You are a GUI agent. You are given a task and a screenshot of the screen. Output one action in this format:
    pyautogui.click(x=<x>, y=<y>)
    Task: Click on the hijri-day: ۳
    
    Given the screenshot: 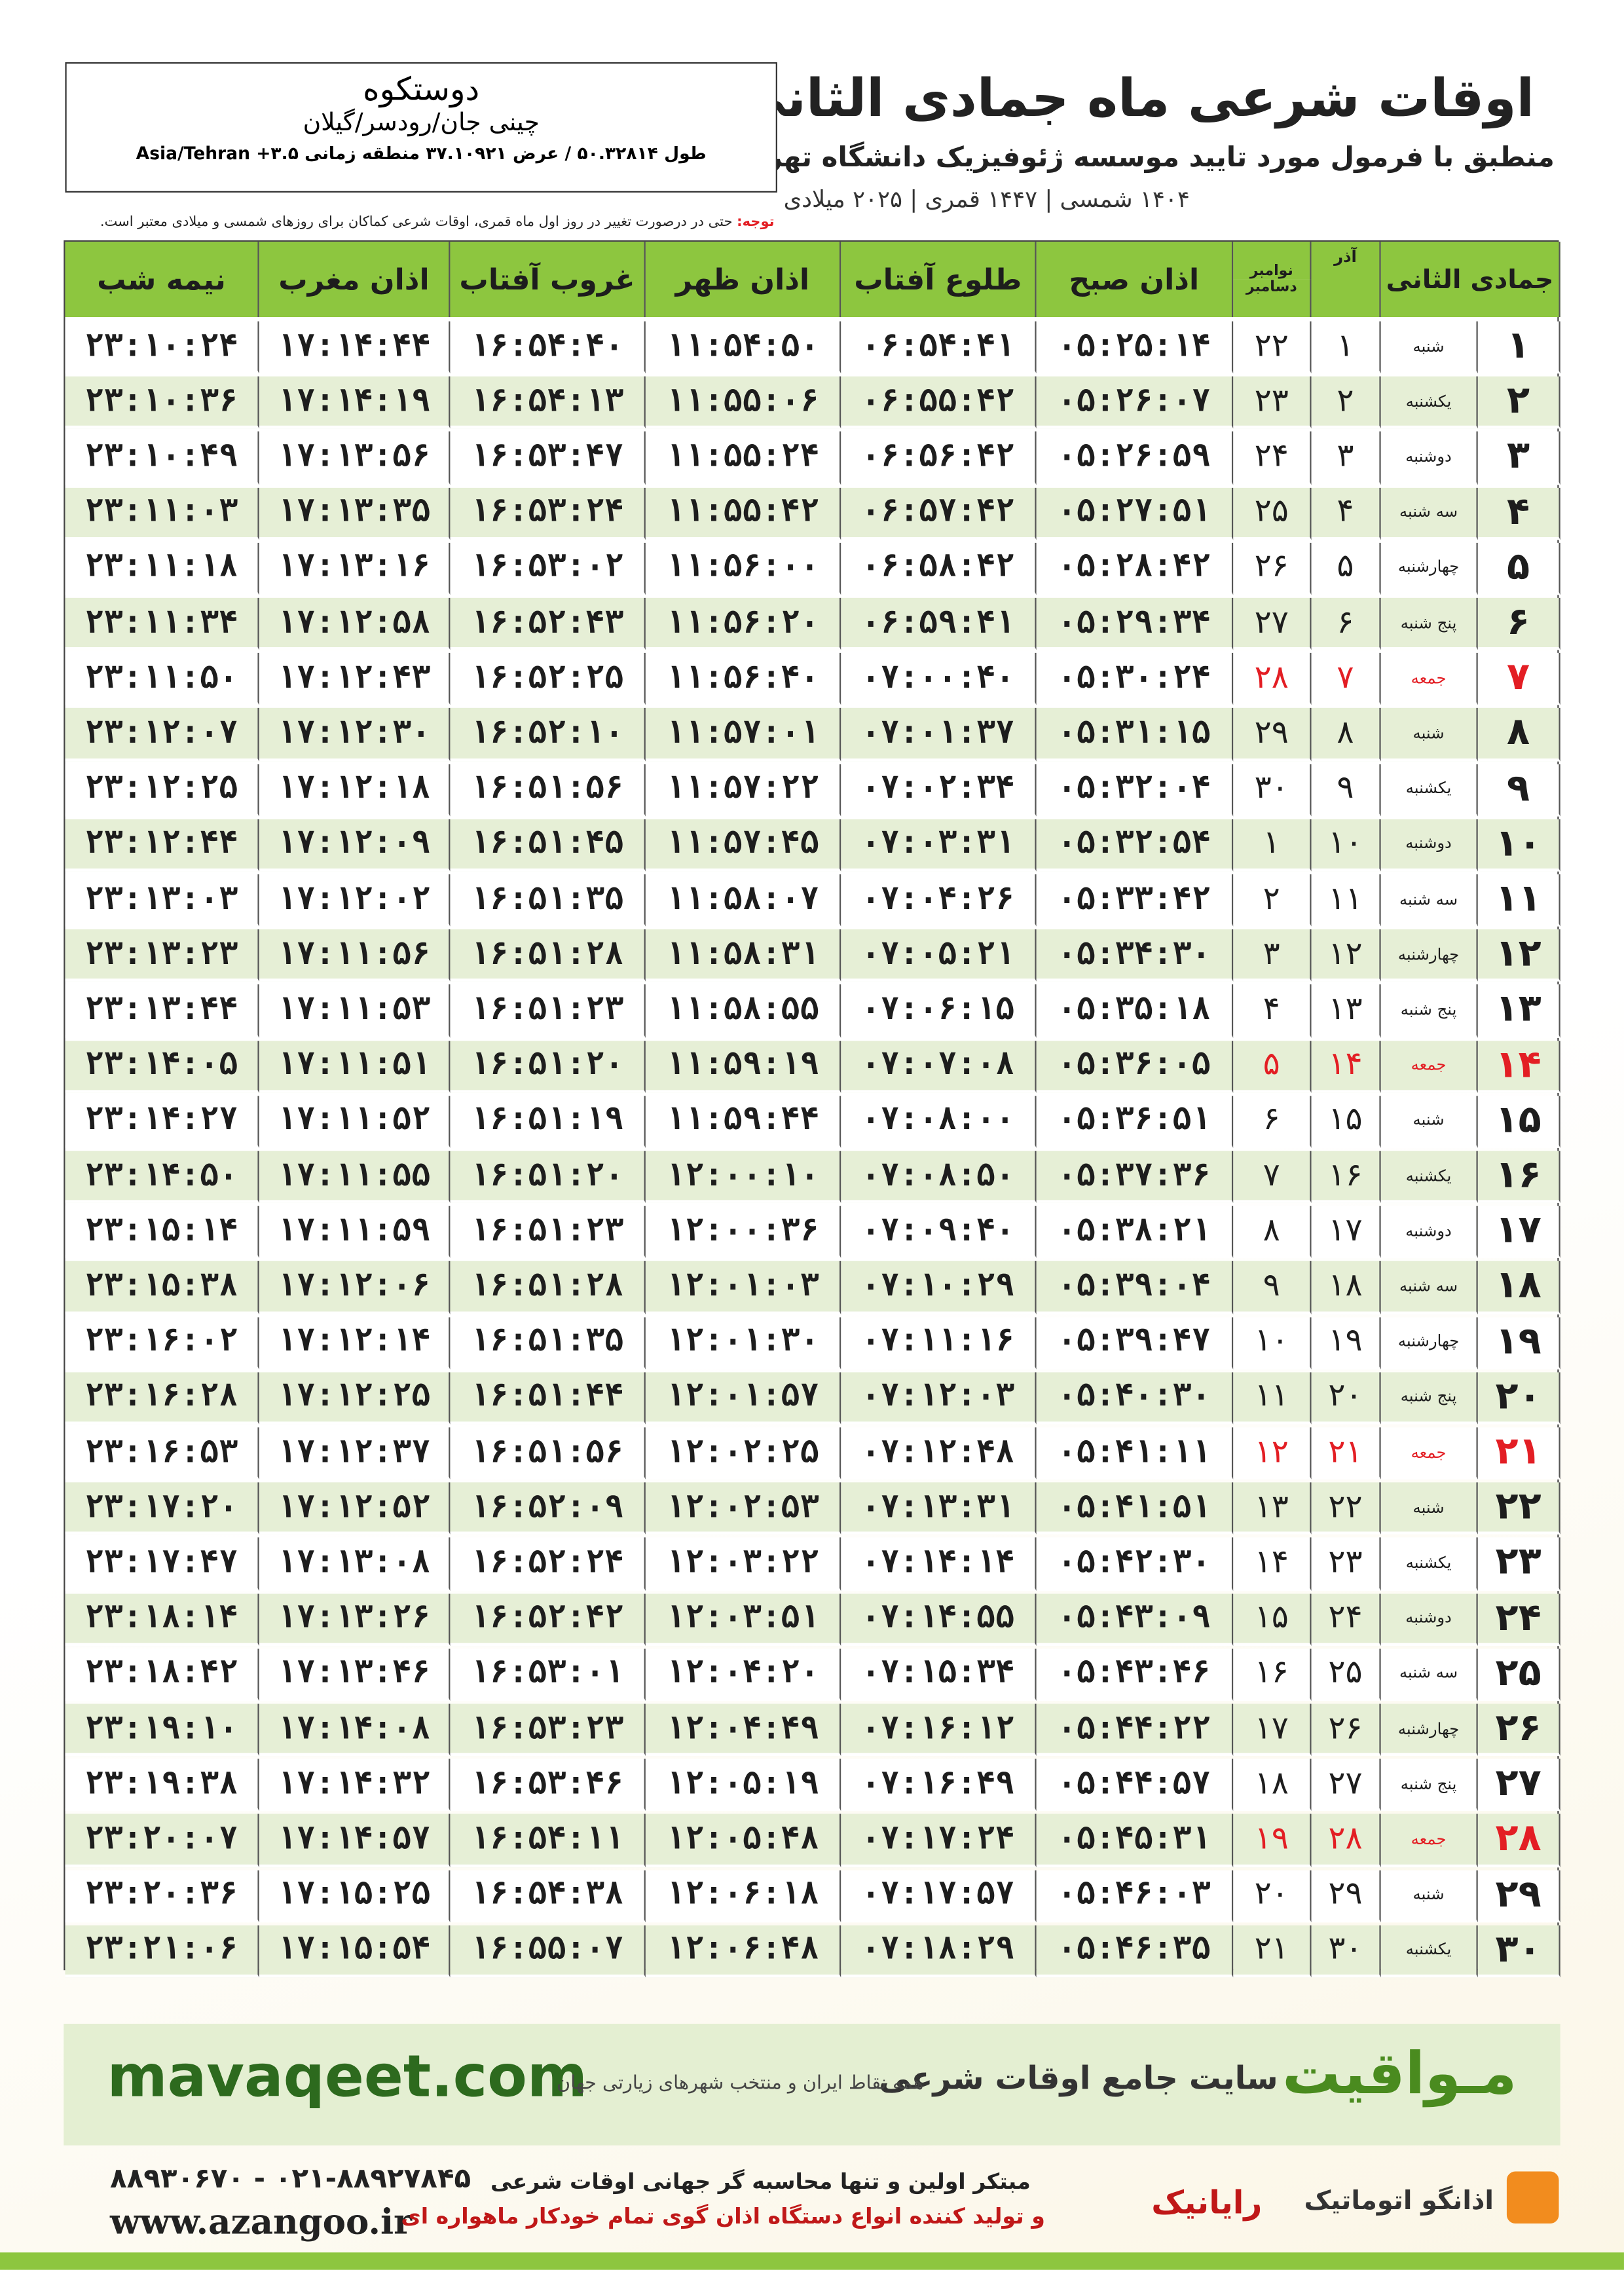 What is the action you would take?
    pyautogui.click(x=1518, y=458)
    